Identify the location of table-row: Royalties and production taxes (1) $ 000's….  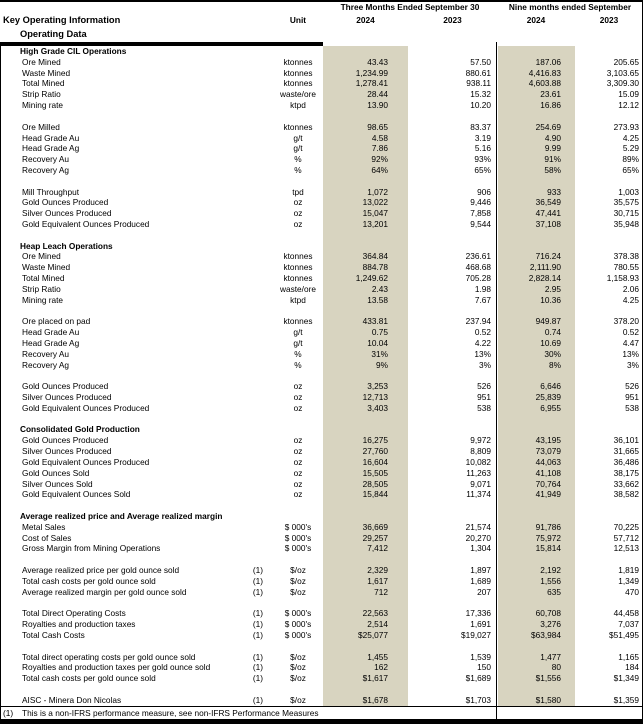
(321, 624).